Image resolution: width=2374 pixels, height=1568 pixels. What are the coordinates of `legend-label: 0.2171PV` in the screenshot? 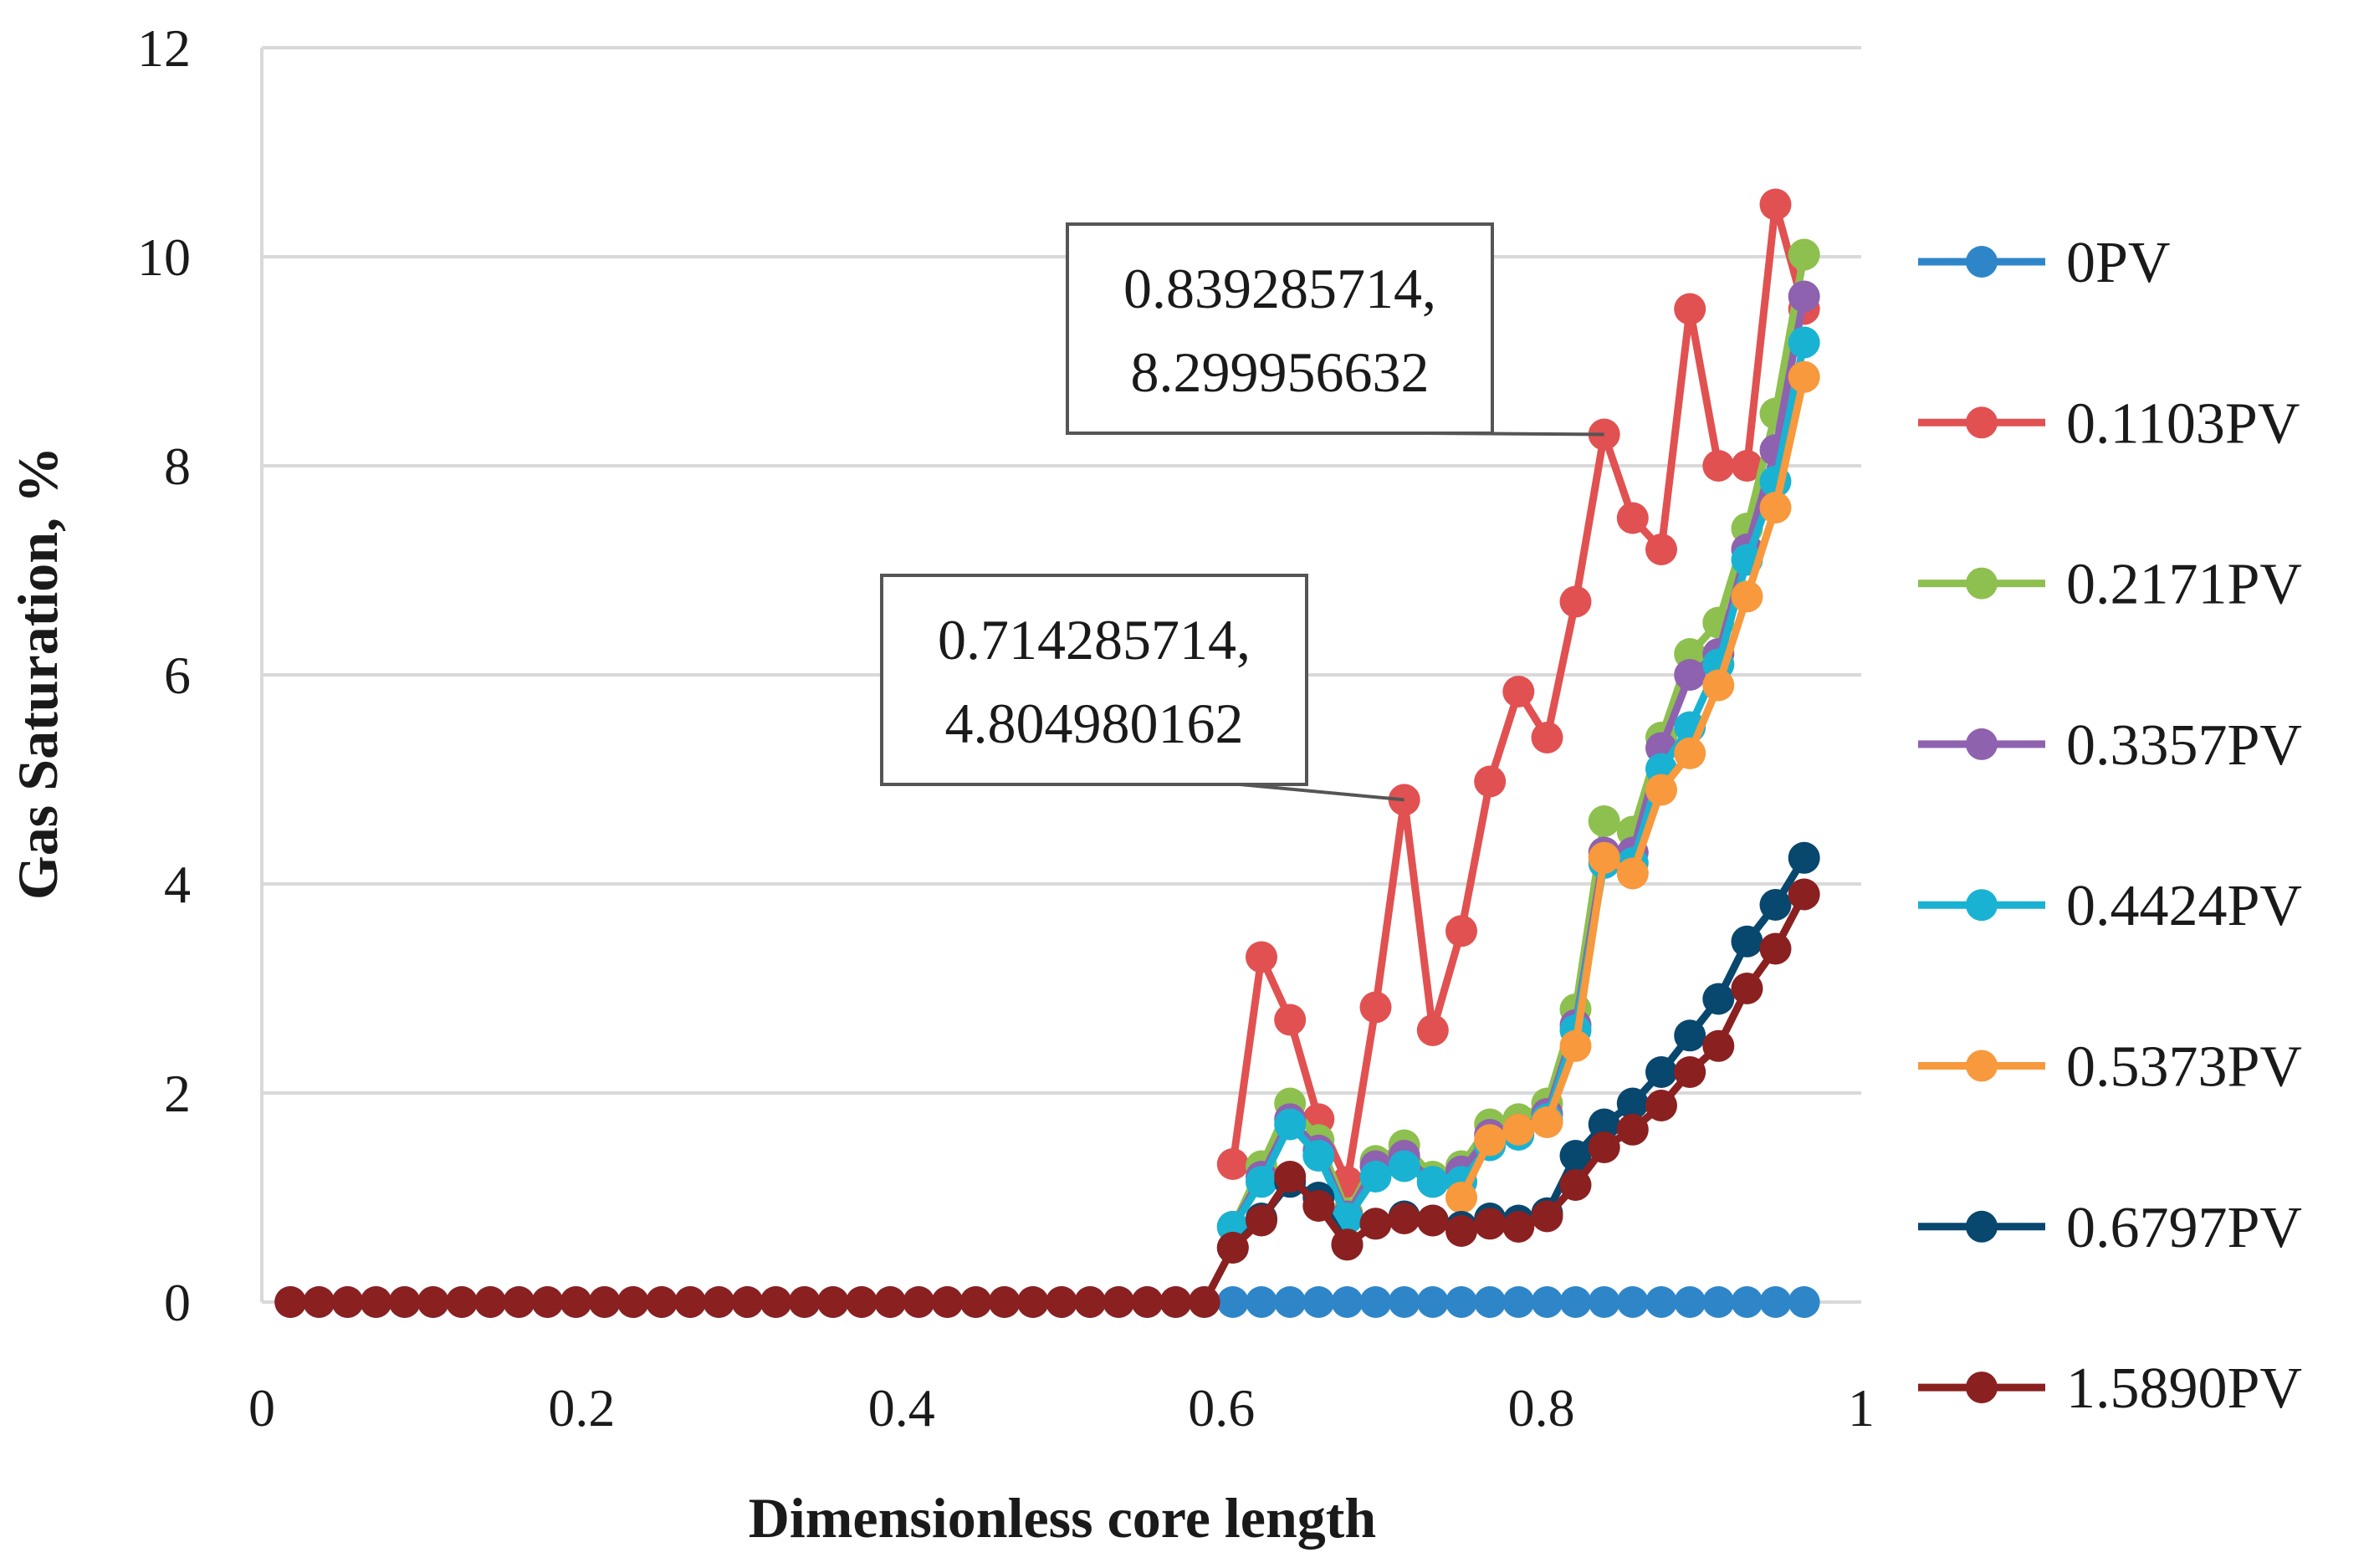 It's located at (2184, 585).